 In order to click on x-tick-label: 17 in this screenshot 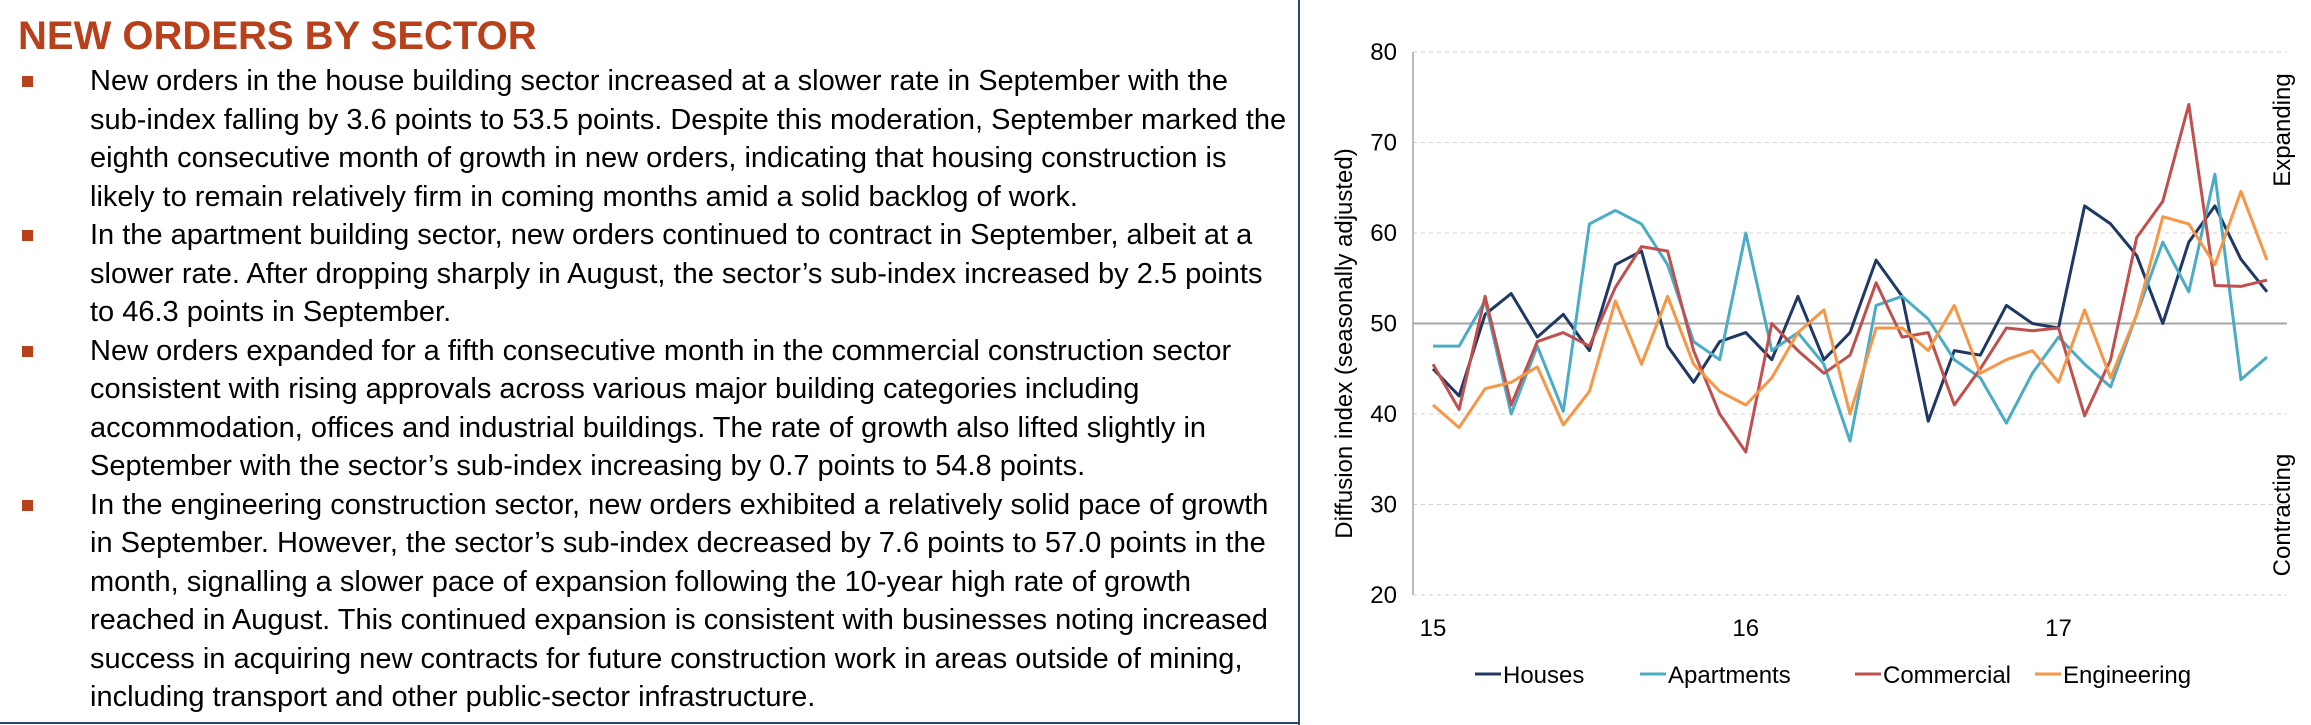, I will do `click(2058, 628)`.